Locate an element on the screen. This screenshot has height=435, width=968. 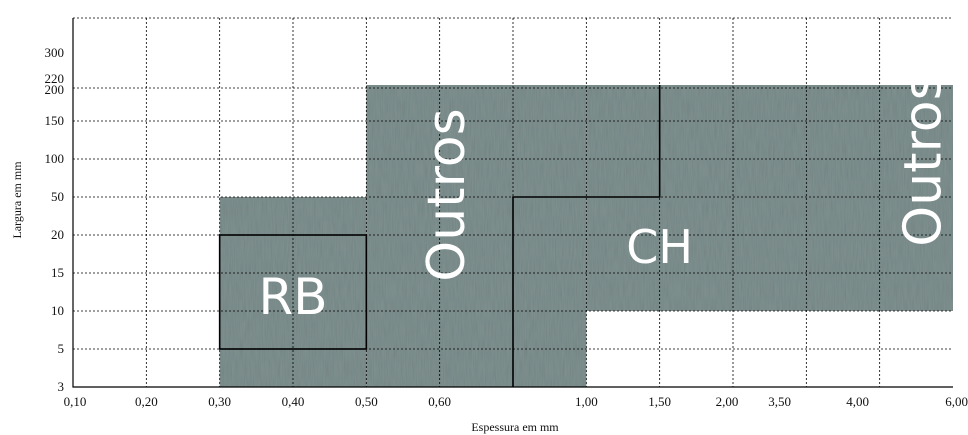
y-tick-label: 300 is located at coordinates (55, 52).